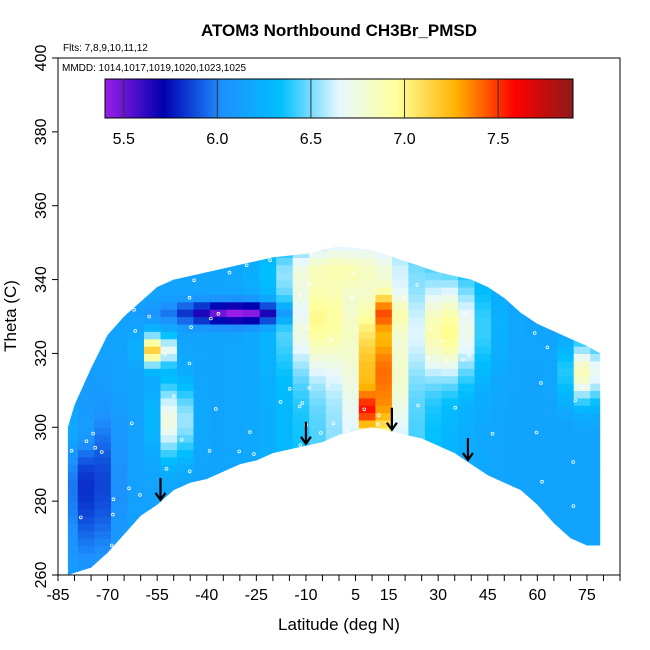 Image resolution: width=650 pixels, height=650 pixels. I want to click on colorbar-tick-label: 5.5, so click(124, 139).